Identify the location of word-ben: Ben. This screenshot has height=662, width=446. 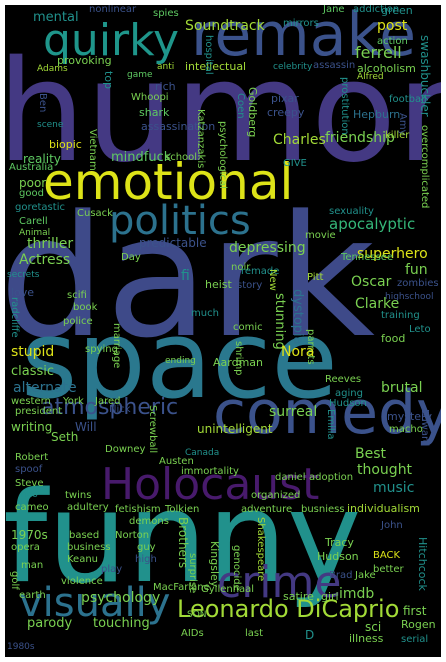
(42, 103).